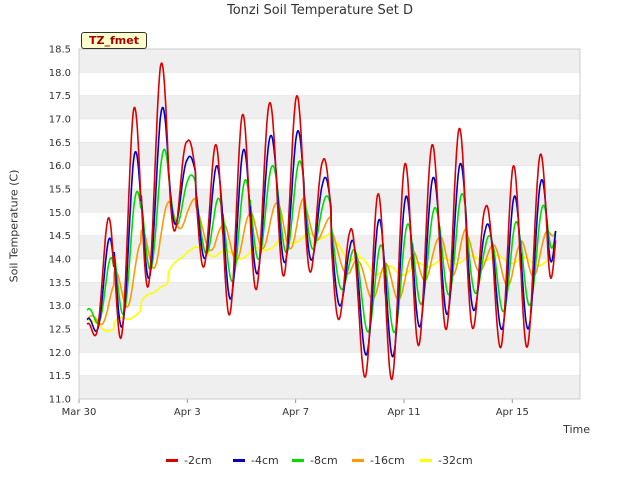 The width and height of the screenshot is (640, 480). Describe the element at coordinates (60, 400) in the screenshot. I see `y-tick-label: 11.0` at that location.